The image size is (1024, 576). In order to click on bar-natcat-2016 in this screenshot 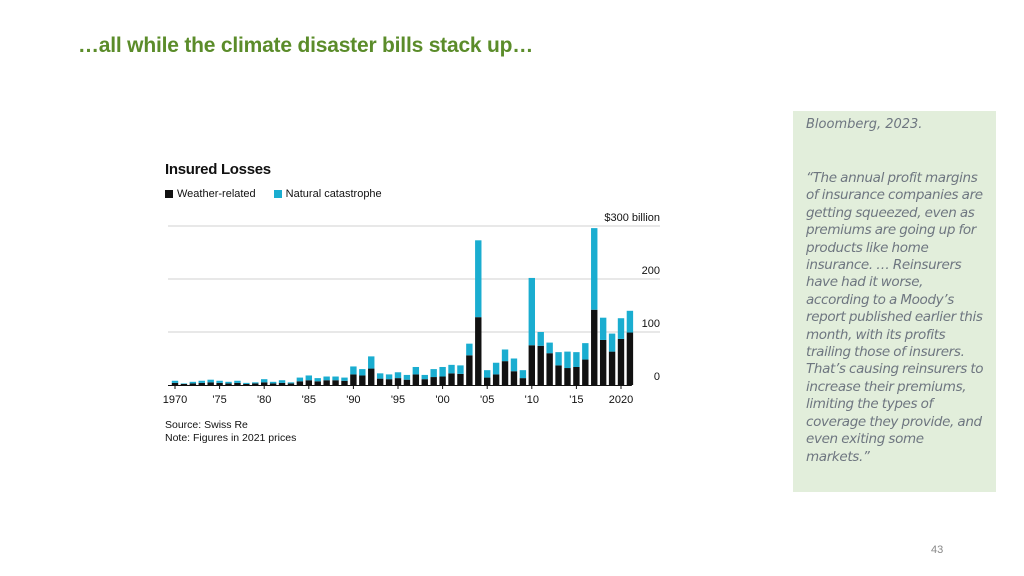, I will do `click(585, 351)`.